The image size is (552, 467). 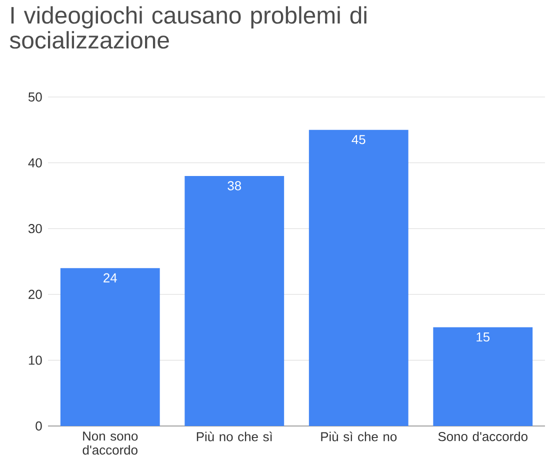 What do you see at coordinates (359, 139) in the screenshot?
I see `data-label: 45` at bounding box center [359, 139].